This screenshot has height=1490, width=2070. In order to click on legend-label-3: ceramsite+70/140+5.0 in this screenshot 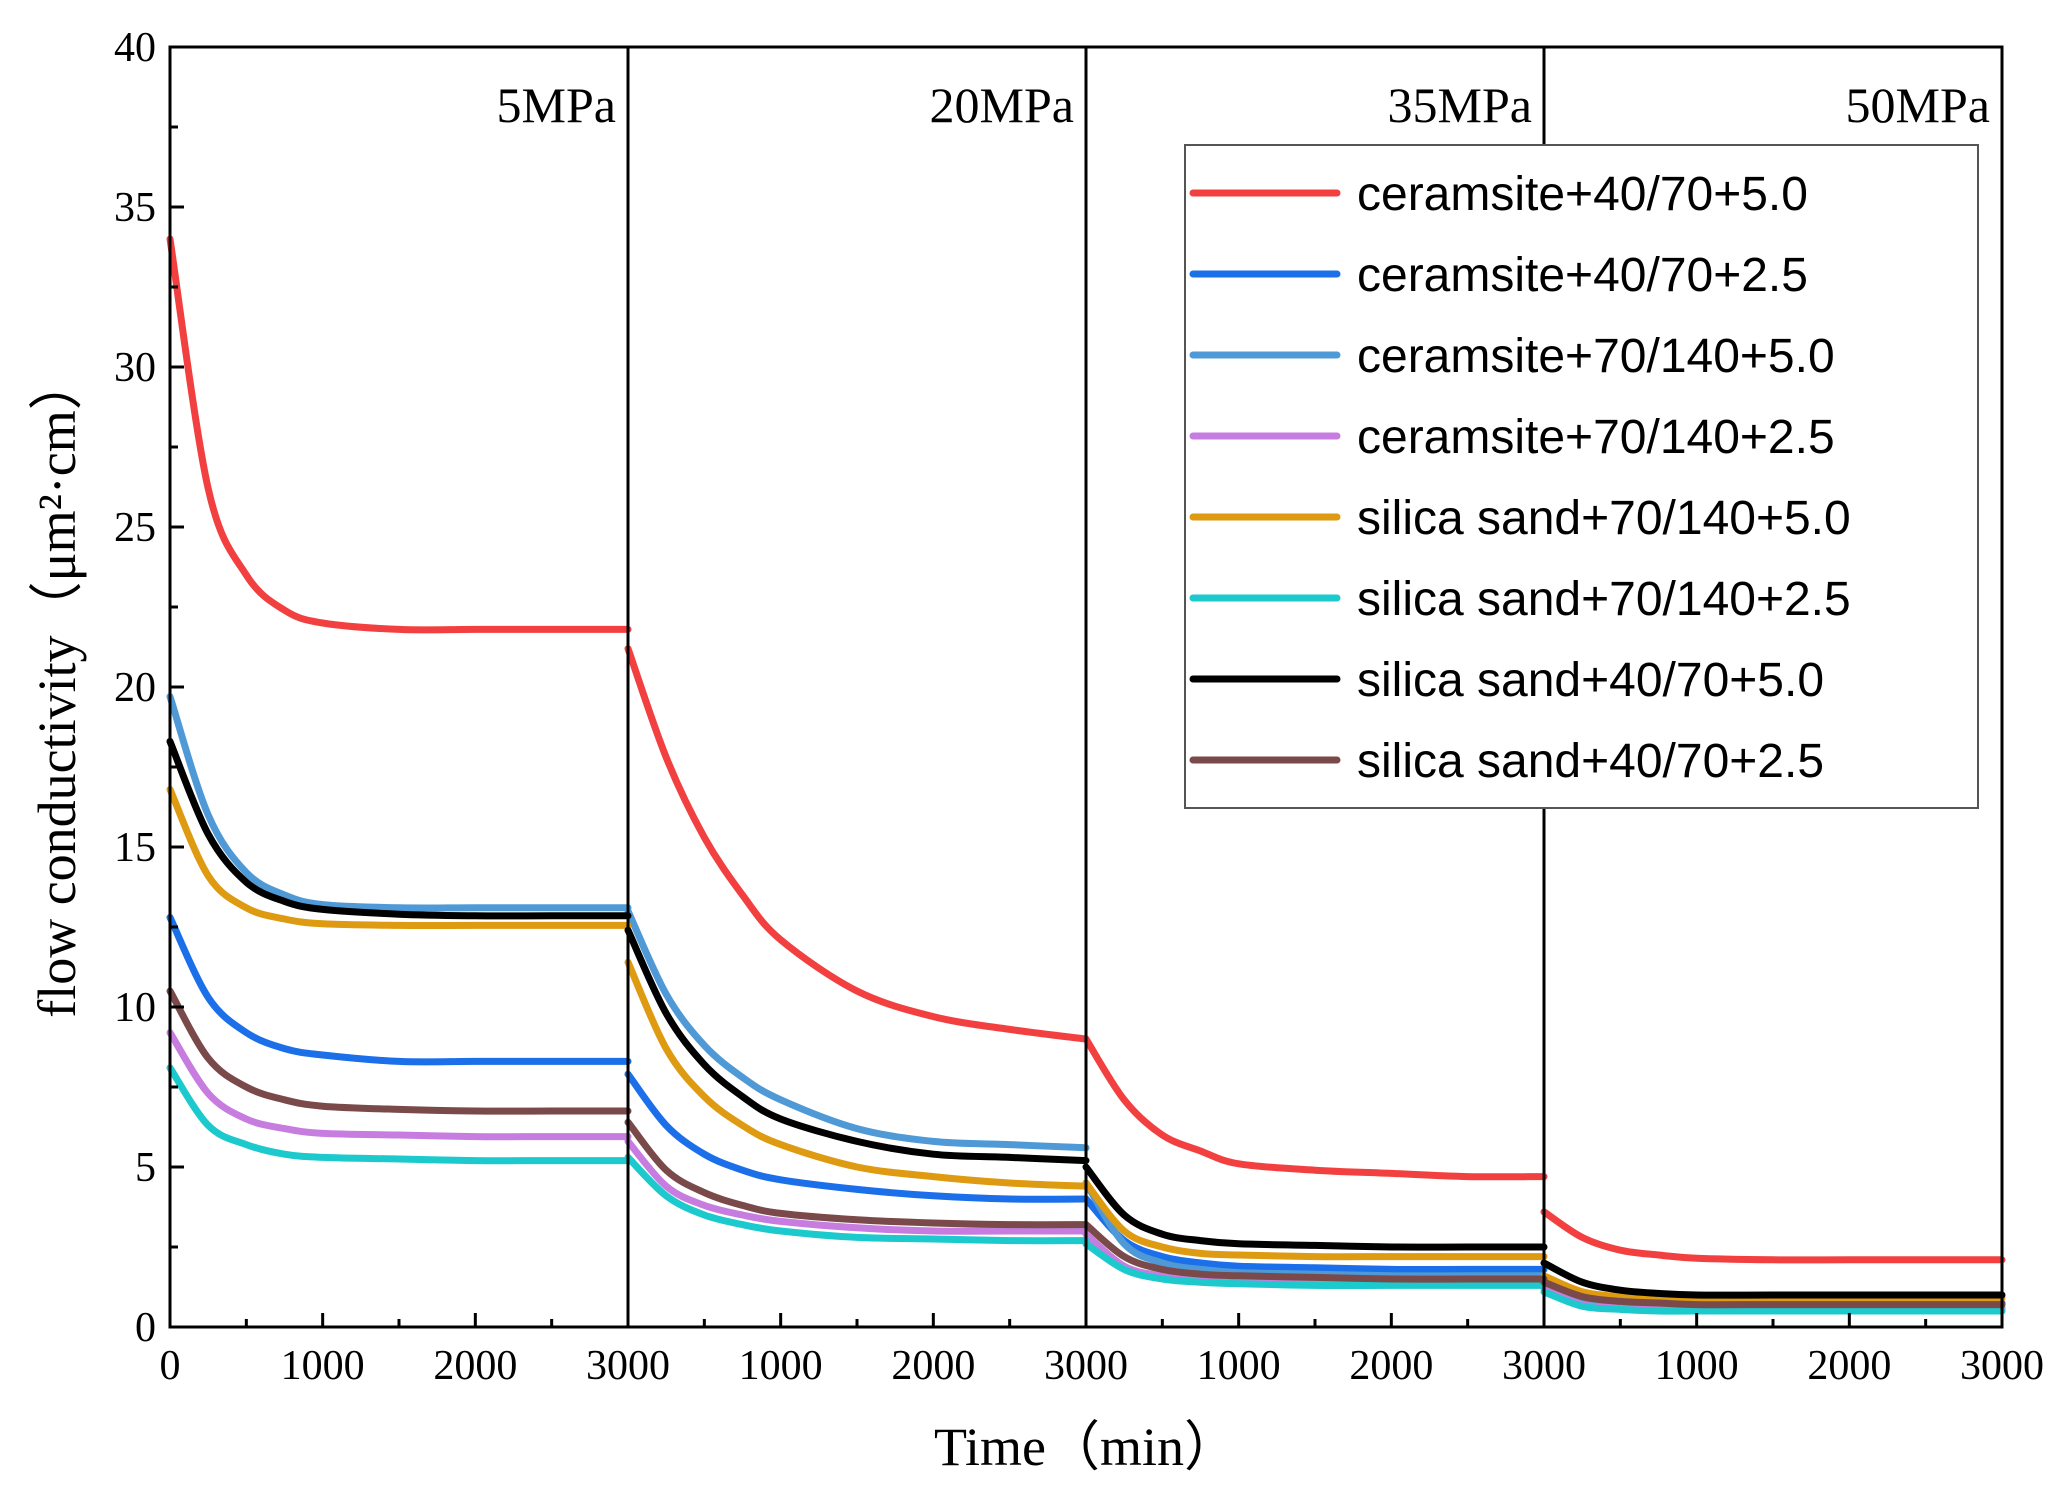, I will do `click(1596, 356)`.